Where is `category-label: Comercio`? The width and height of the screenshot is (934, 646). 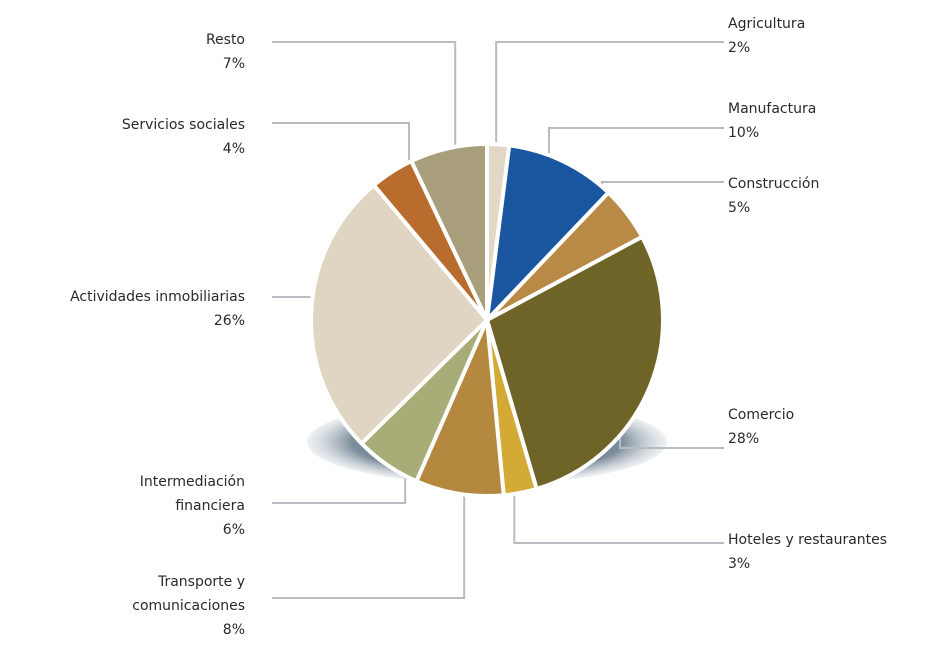 category-label: Comercio is located at coordinates (761, 415).